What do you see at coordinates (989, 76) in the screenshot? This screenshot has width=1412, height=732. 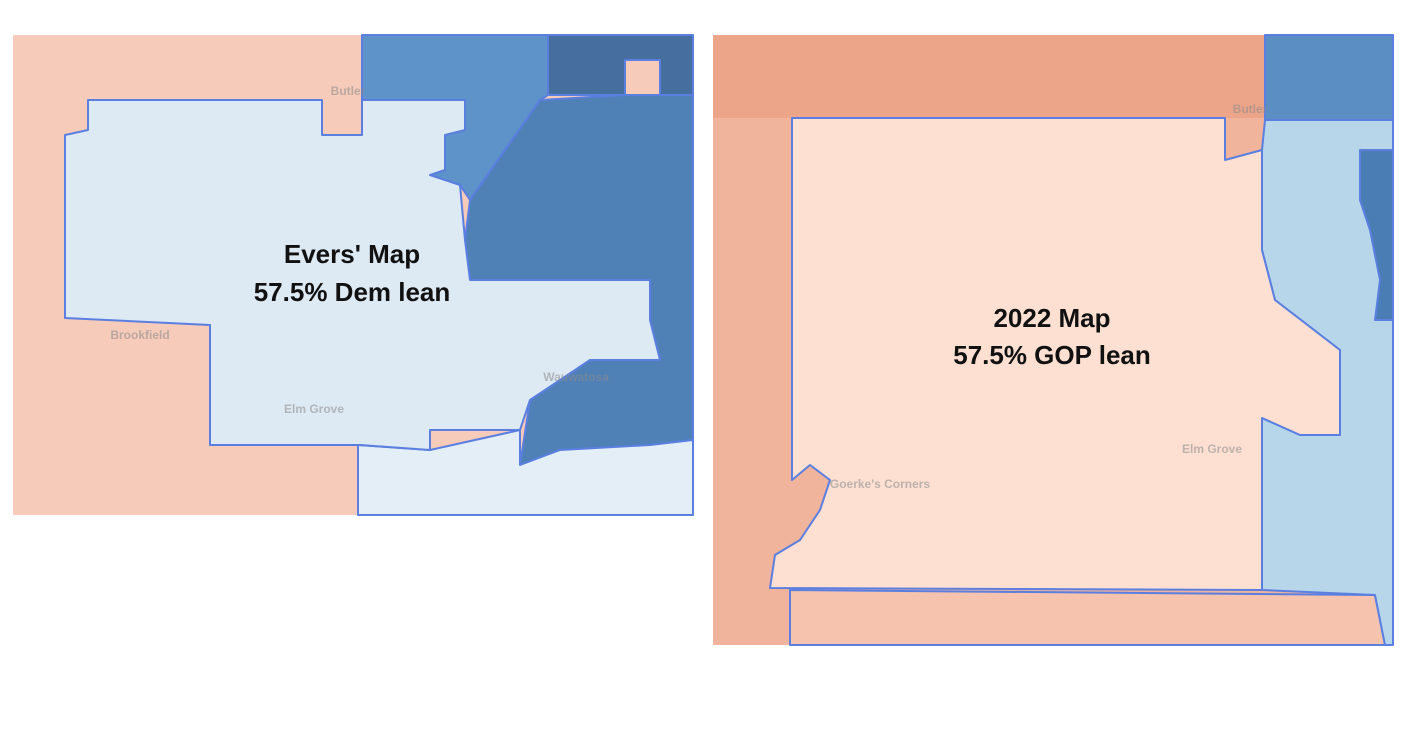 I see `district-salmon` at bounding box center [989, 76].